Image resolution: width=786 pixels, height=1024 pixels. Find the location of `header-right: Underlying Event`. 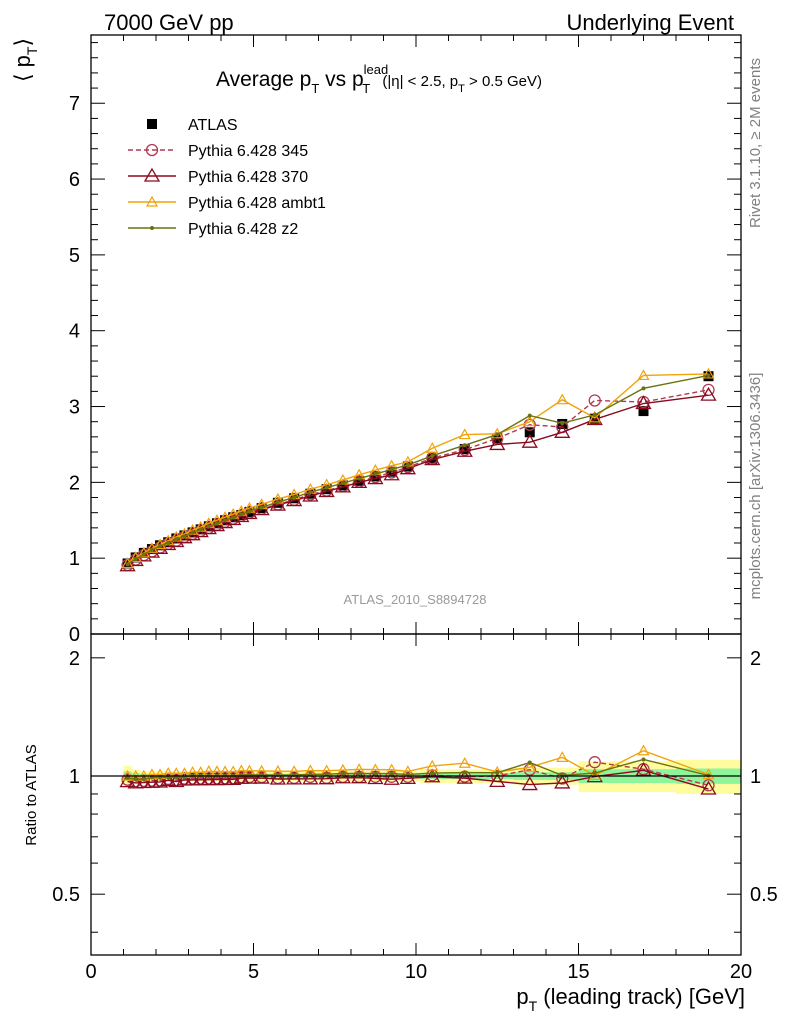

header-right: Underlying Event is located at coordinates (650, 22).